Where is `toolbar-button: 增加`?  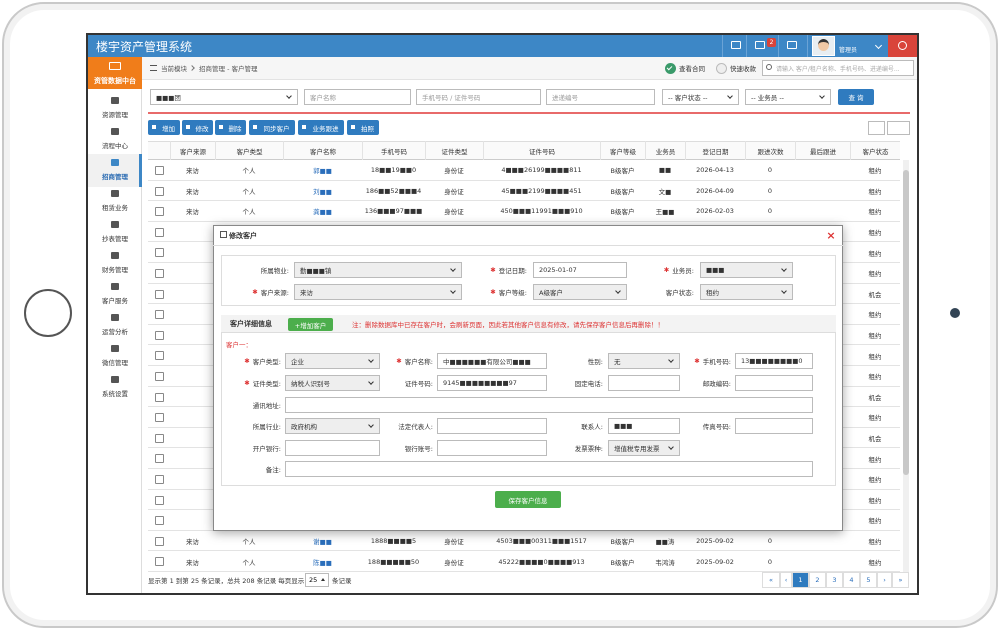
toolbar-button: 增加 is located at coordinates (164, 127).